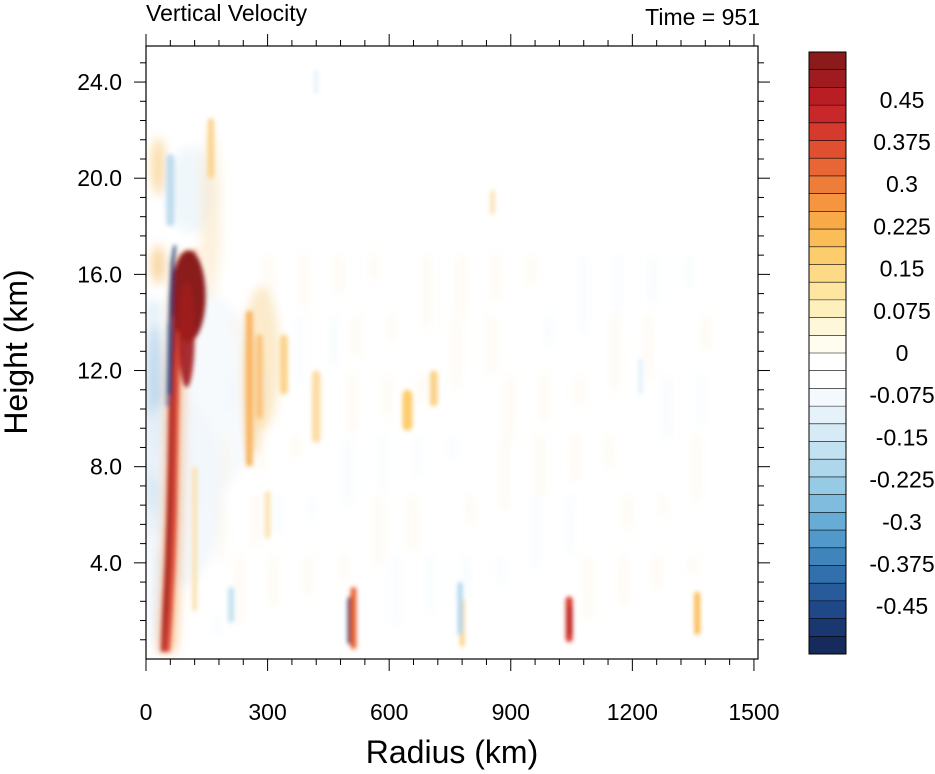 Image resolution: width=935 pixels, height=774 pixels. Describe the element at coordinates (902, 606) in the screenshot. I see `colorbar-label: -0.45` at that location.